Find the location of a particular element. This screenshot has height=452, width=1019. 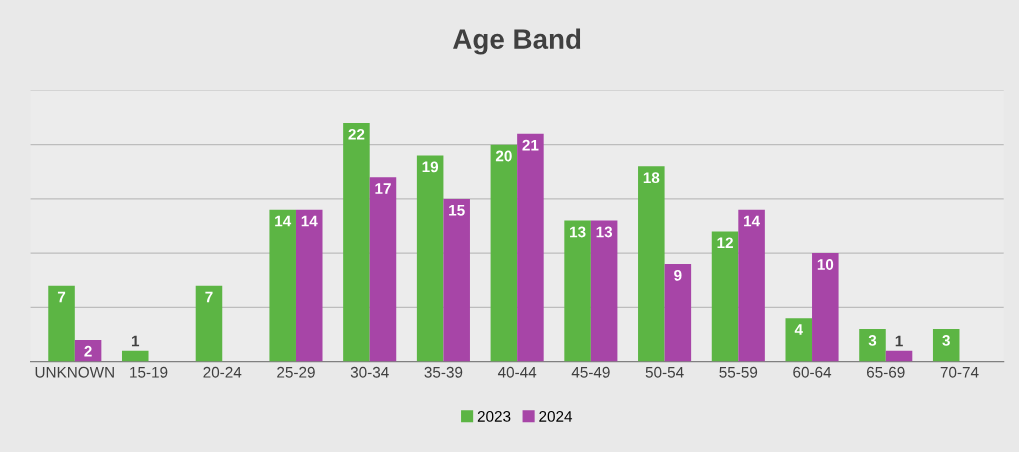

data-label: 4 is located at coordinates (798, 329).